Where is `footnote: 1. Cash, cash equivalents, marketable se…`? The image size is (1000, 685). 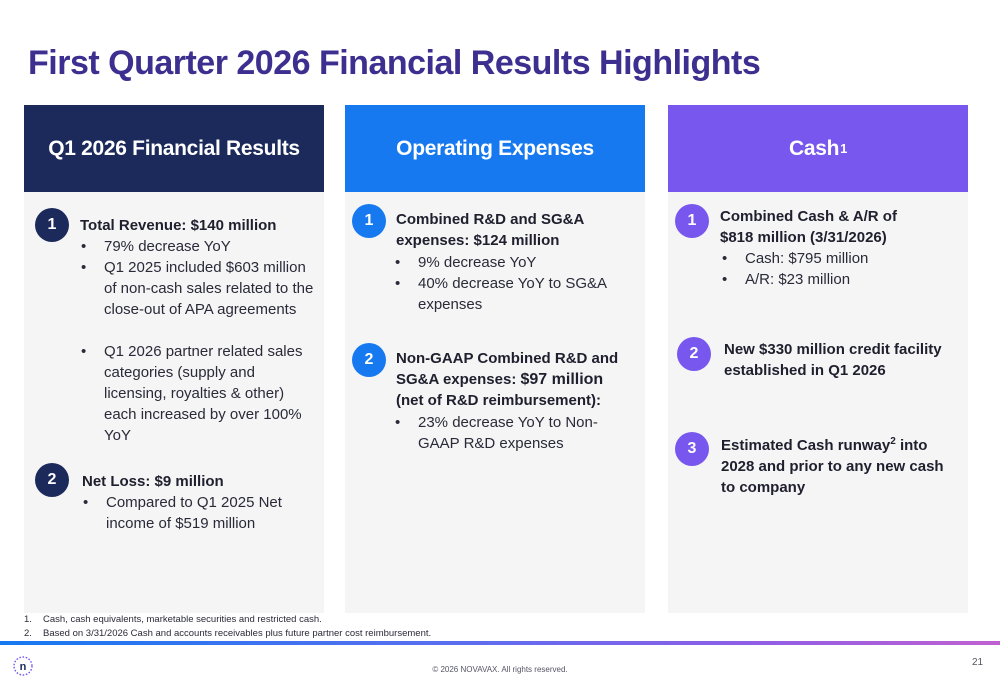 footnote: 1. Cash, cash equivalents, marketable se… is located at coordinates (227, 620).